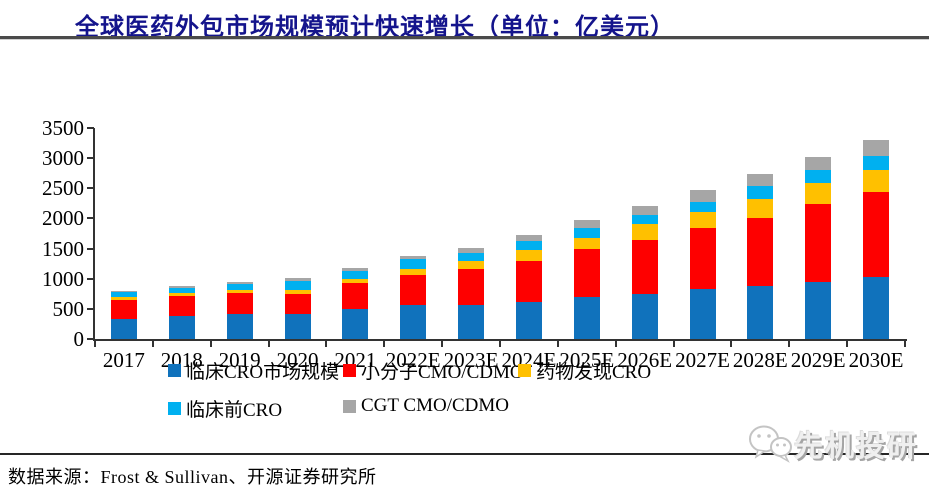 This screenshot has height=493, width=929. I want to click on bar-segment-2019-临床前CRO, so click(239, 286).